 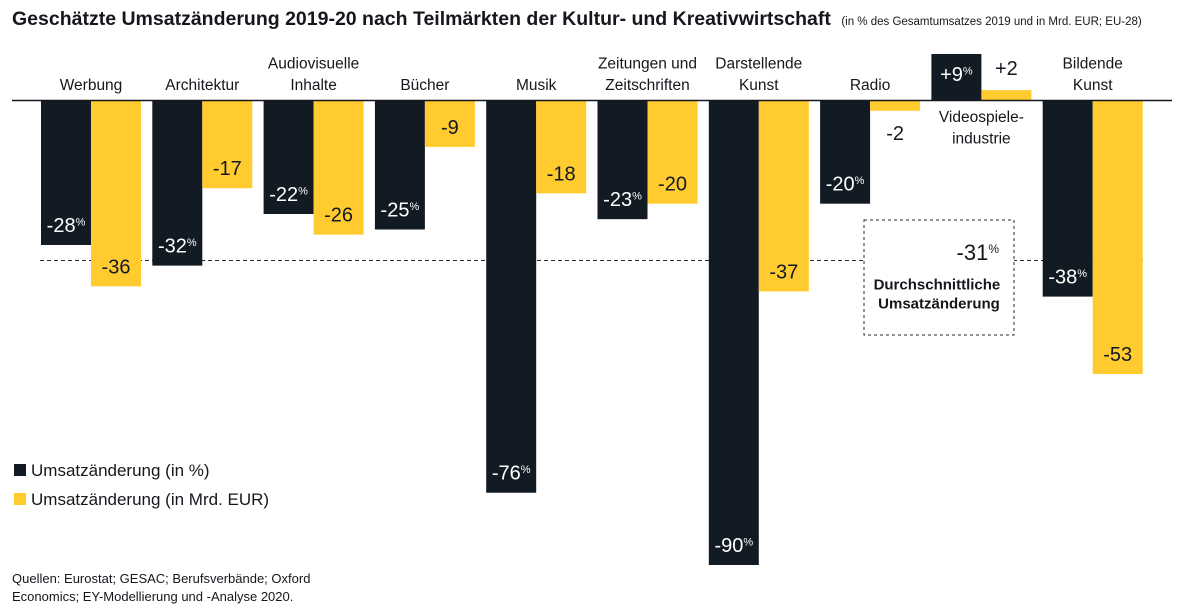 I want to click on category-label-line: Darstellende, so click(x=758, y=63).